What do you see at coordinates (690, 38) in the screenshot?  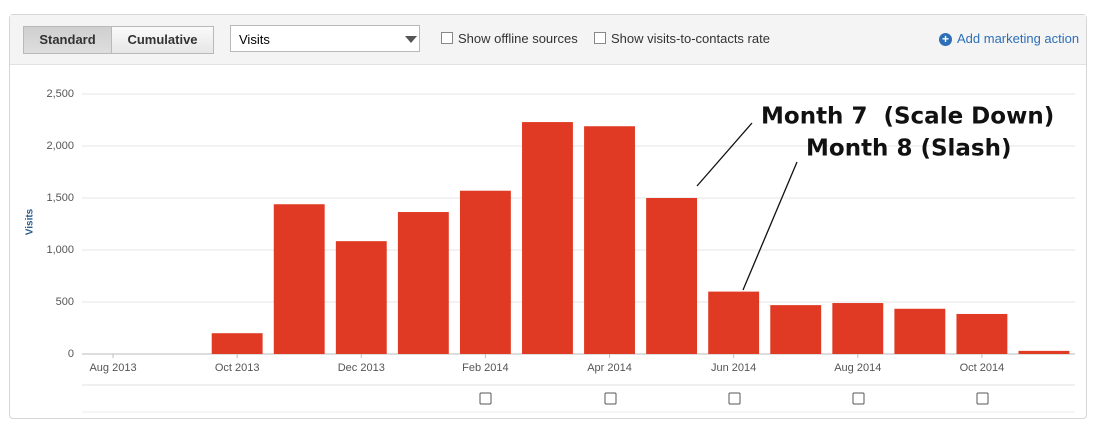 I see `checkbox-label: Show visits-to-contacts rate` at bounding box center [690, 38].